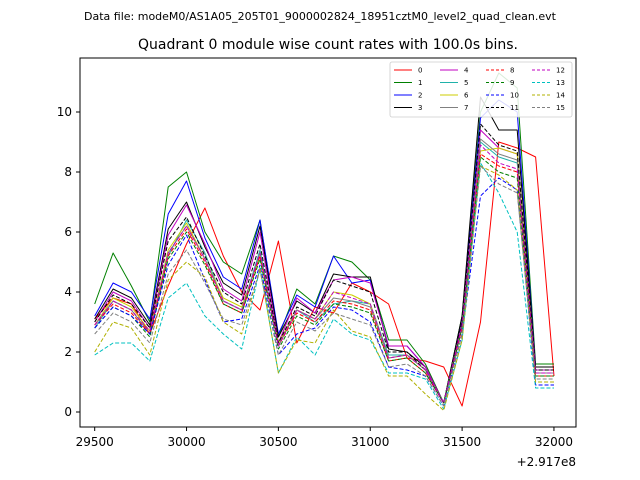 The image size is (640, 480). What do you see at coordinates (420, 83) in the screenshot?
I see `legend-label-1: 1` at bounding box center [420, 83].